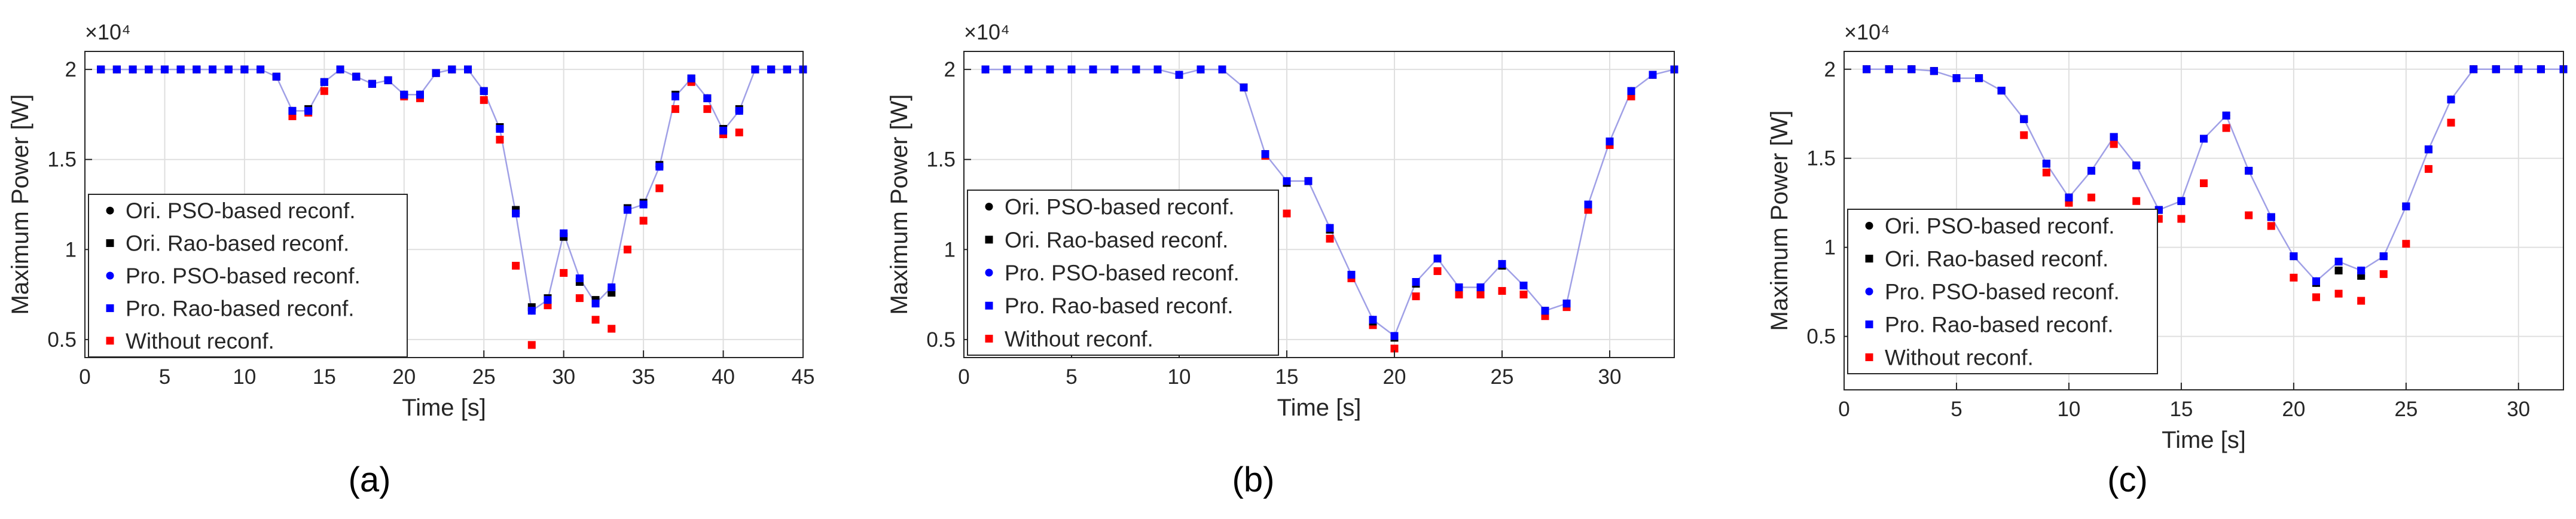 Image resolution: width=2576 pixels, height=519 pixels. What do you see at coordinates (723, 377) in the screenshot?
I see `x-tick-label: 40` at bounding box center [723, 377].